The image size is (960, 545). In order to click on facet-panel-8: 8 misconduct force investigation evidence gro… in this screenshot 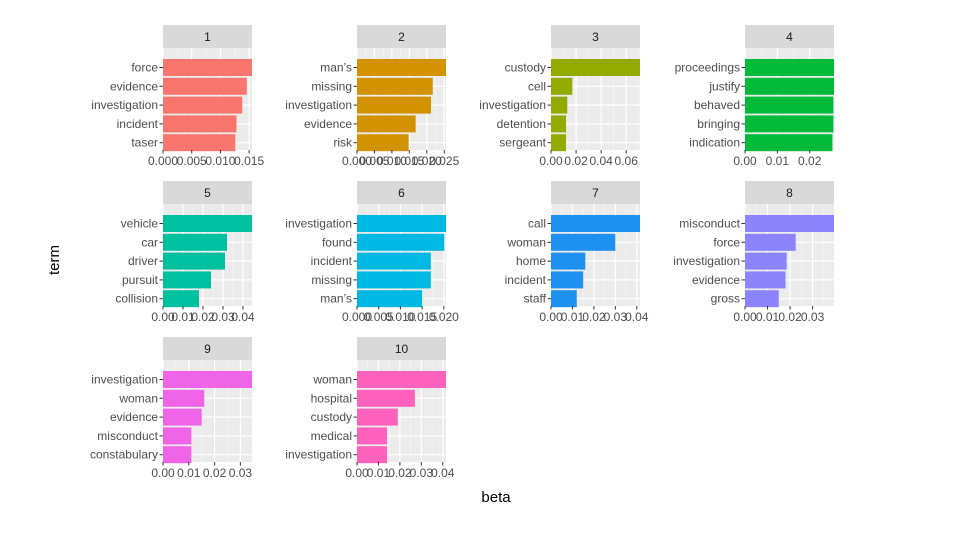, I will do `click(753, 252)`.